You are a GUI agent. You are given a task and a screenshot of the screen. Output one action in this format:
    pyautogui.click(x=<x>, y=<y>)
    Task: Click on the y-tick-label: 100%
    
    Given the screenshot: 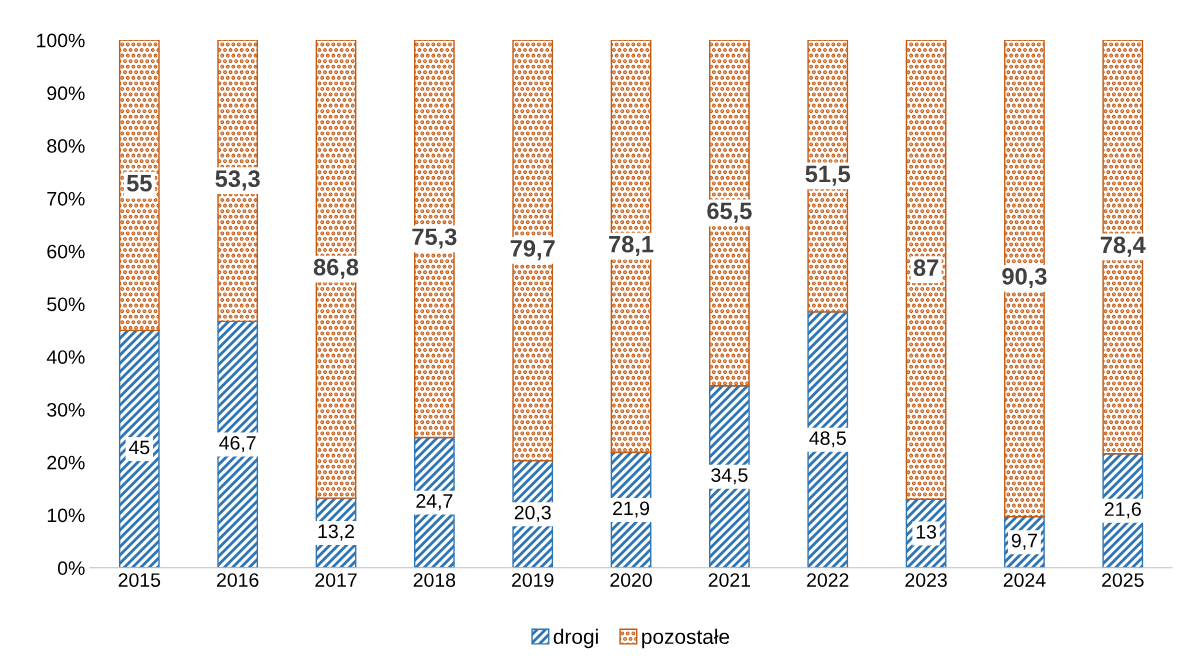 What is the action you would take?
    pyautogui.click(x=61, y=40)
    